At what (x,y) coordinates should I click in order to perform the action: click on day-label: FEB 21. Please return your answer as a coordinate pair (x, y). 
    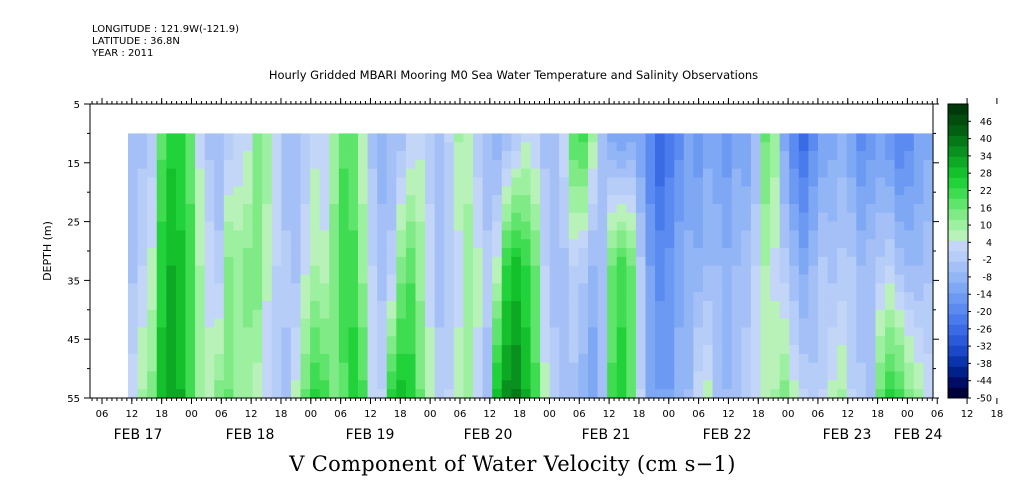
    Looking at the image, I should click on (606, 435).